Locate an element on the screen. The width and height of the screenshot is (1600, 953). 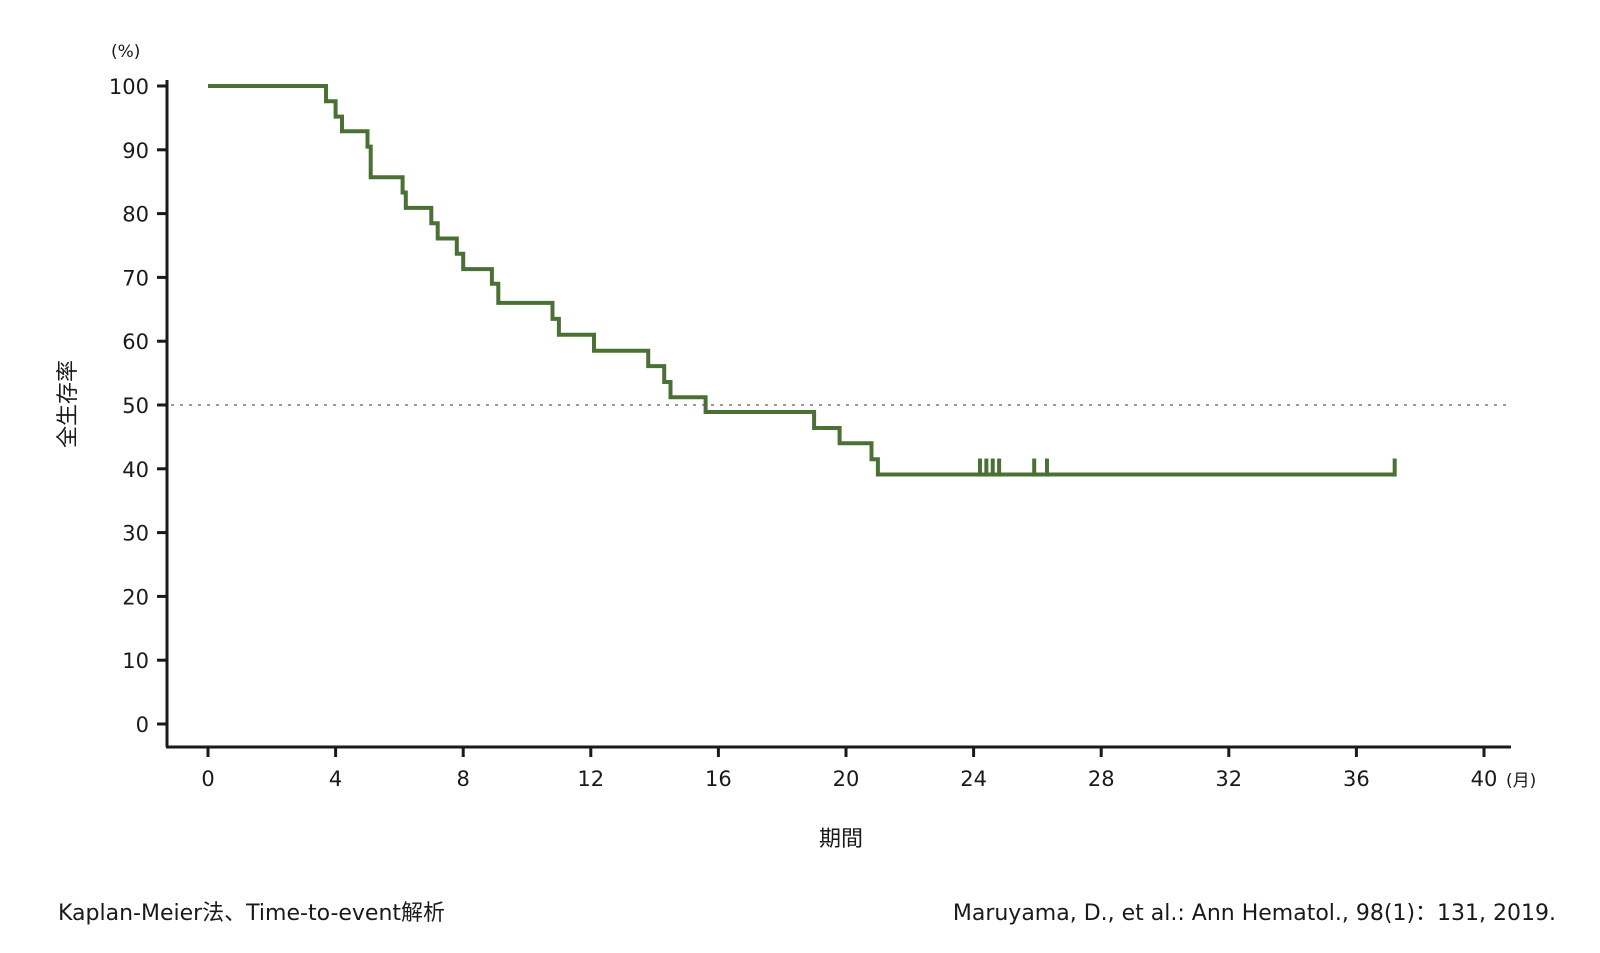
x-tick-label: 24 is located at coordinates (973, 779).